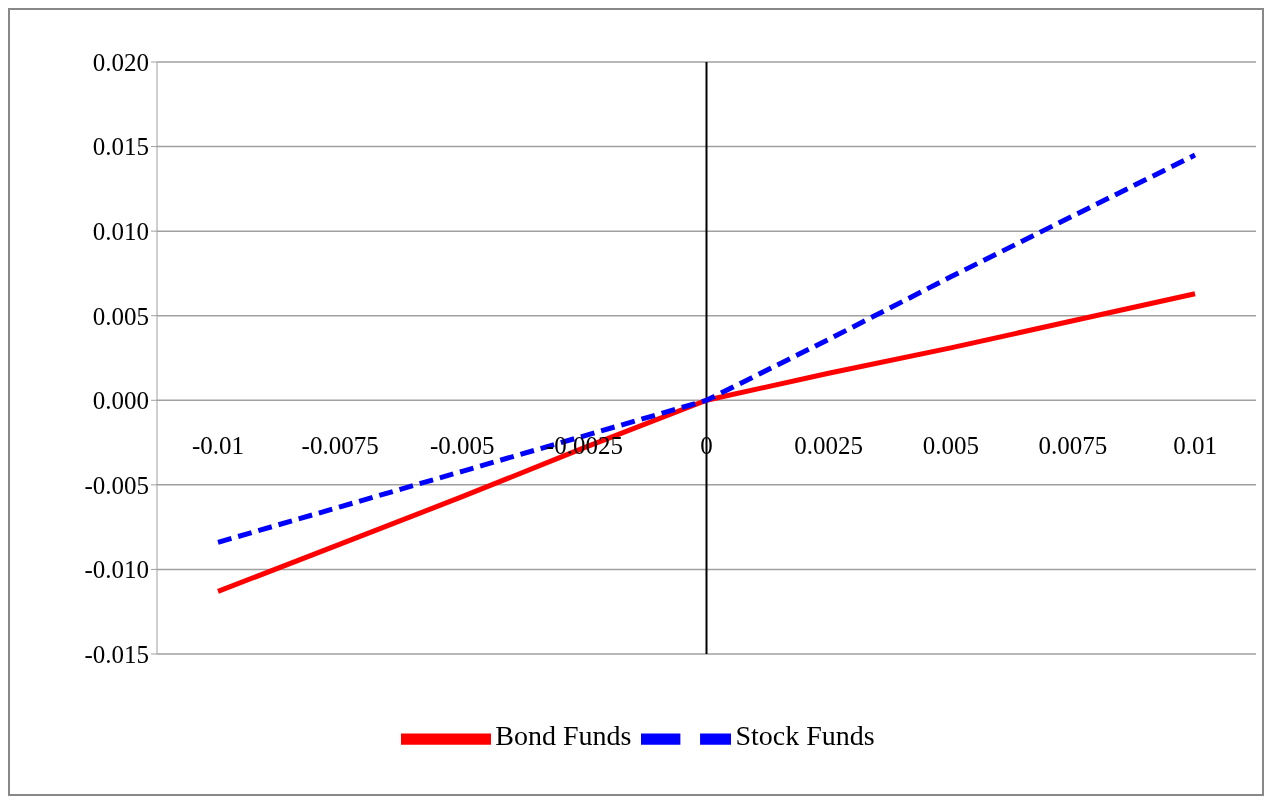 The height and width of the screenshot is (804, 1272). I want to click on y-tick-label: 0.020, so click(120, 62).